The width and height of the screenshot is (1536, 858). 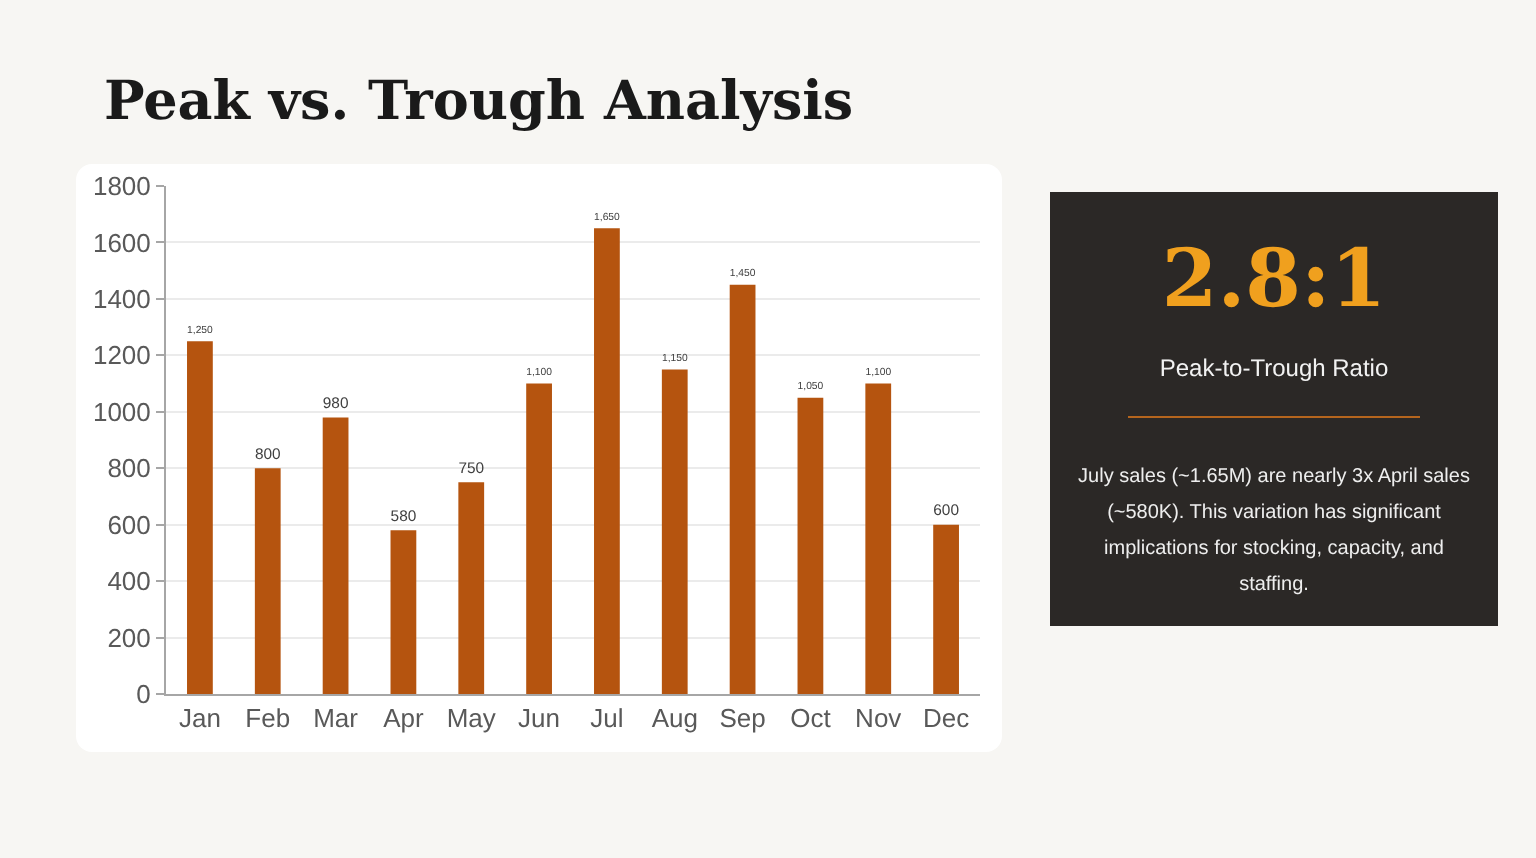 What do you see at coordinates (1274, 368) in the screenshot?
I see `text: Peak-to-Trough Ratio` at bounding box center [1274, 368].